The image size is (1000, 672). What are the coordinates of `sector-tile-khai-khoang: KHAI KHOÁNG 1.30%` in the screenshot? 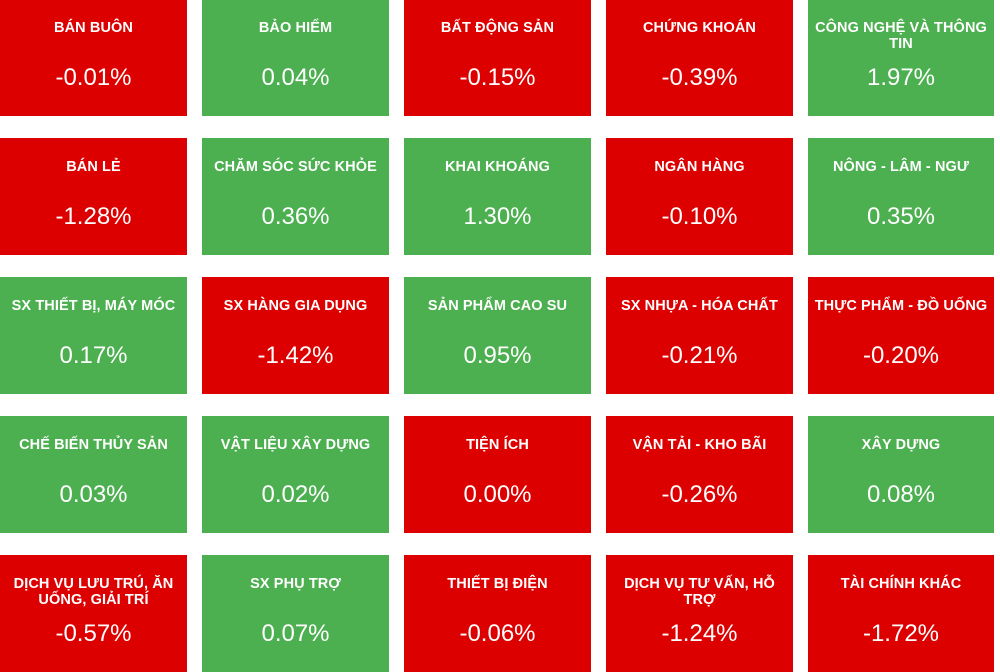 It's located at (497, 196).